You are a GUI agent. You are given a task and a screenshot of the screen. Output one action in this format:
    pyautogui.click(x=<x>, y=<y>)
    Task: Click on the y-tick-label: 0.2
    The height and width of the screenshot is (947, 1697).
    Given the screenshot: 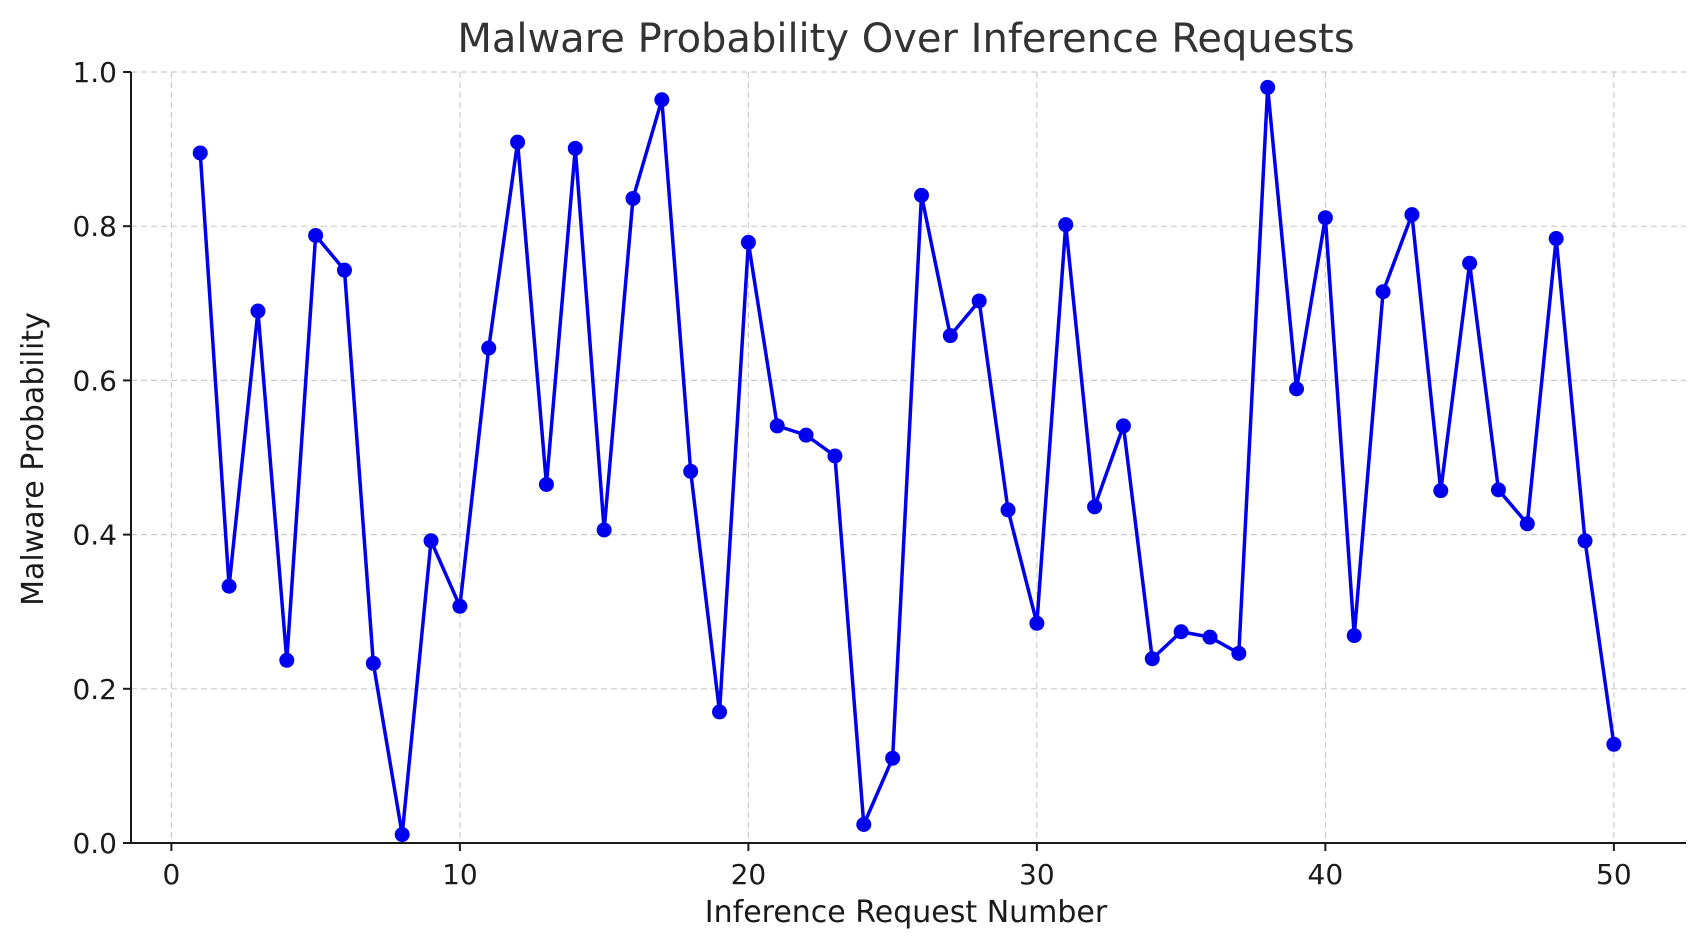 What is the action you would take?
    pyautogui.click(x=94, y=689)
    